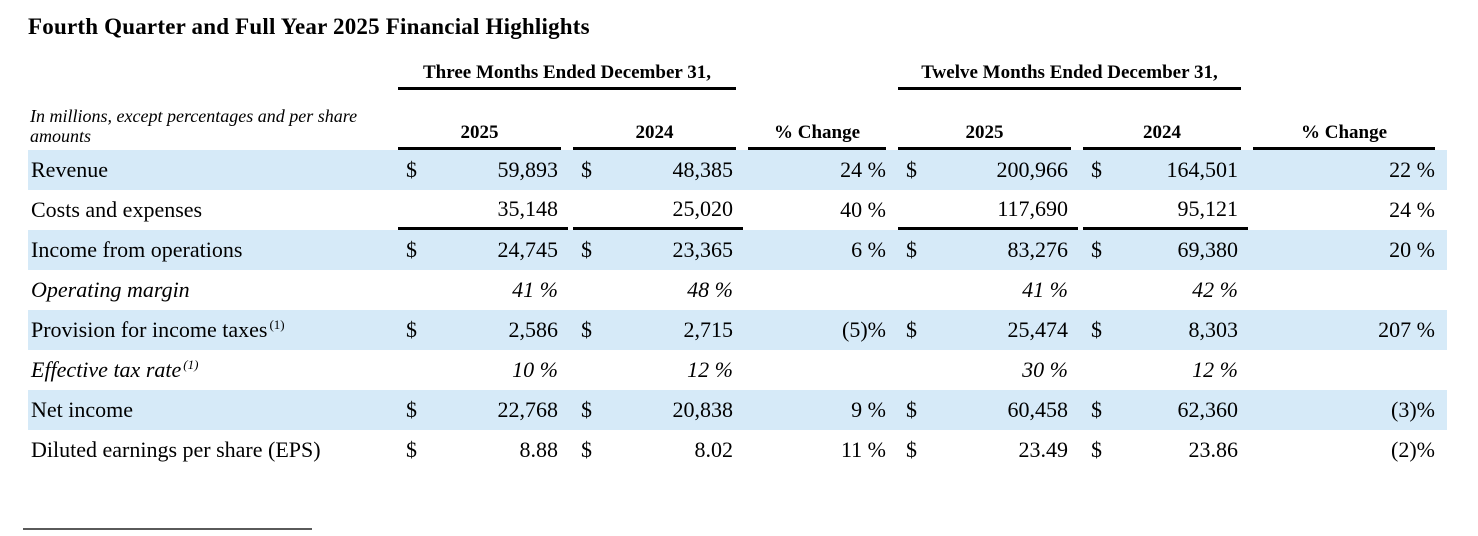 The image size is (1478, 536). I want to click on q-2025-amount: $24,745, so click(482, 249).